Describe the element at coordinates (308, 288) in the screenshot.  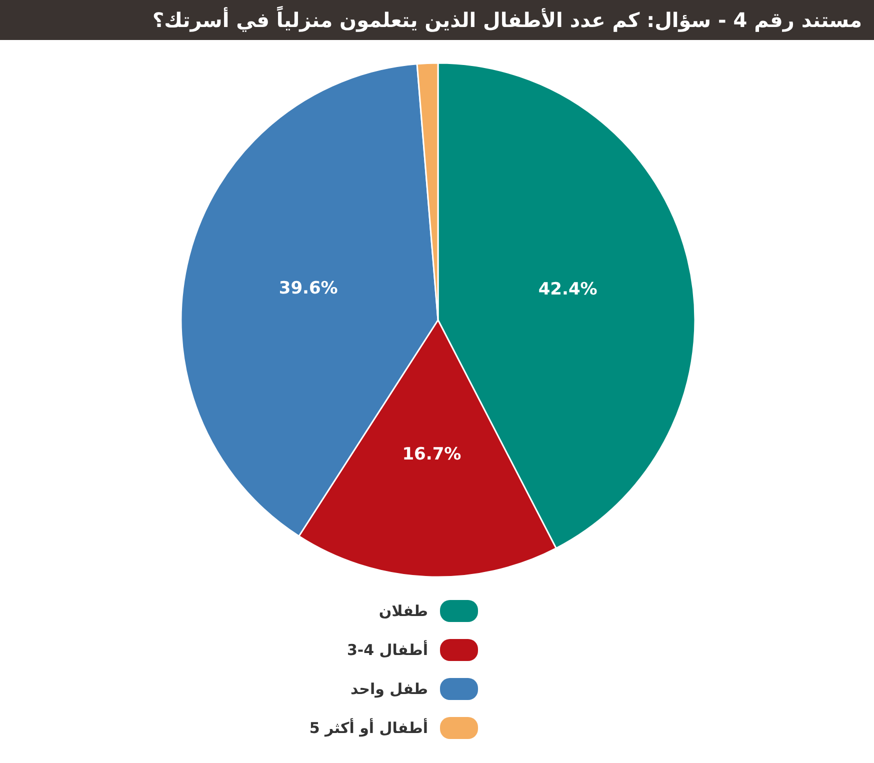
I see `data-label: 39.6%` at that location.